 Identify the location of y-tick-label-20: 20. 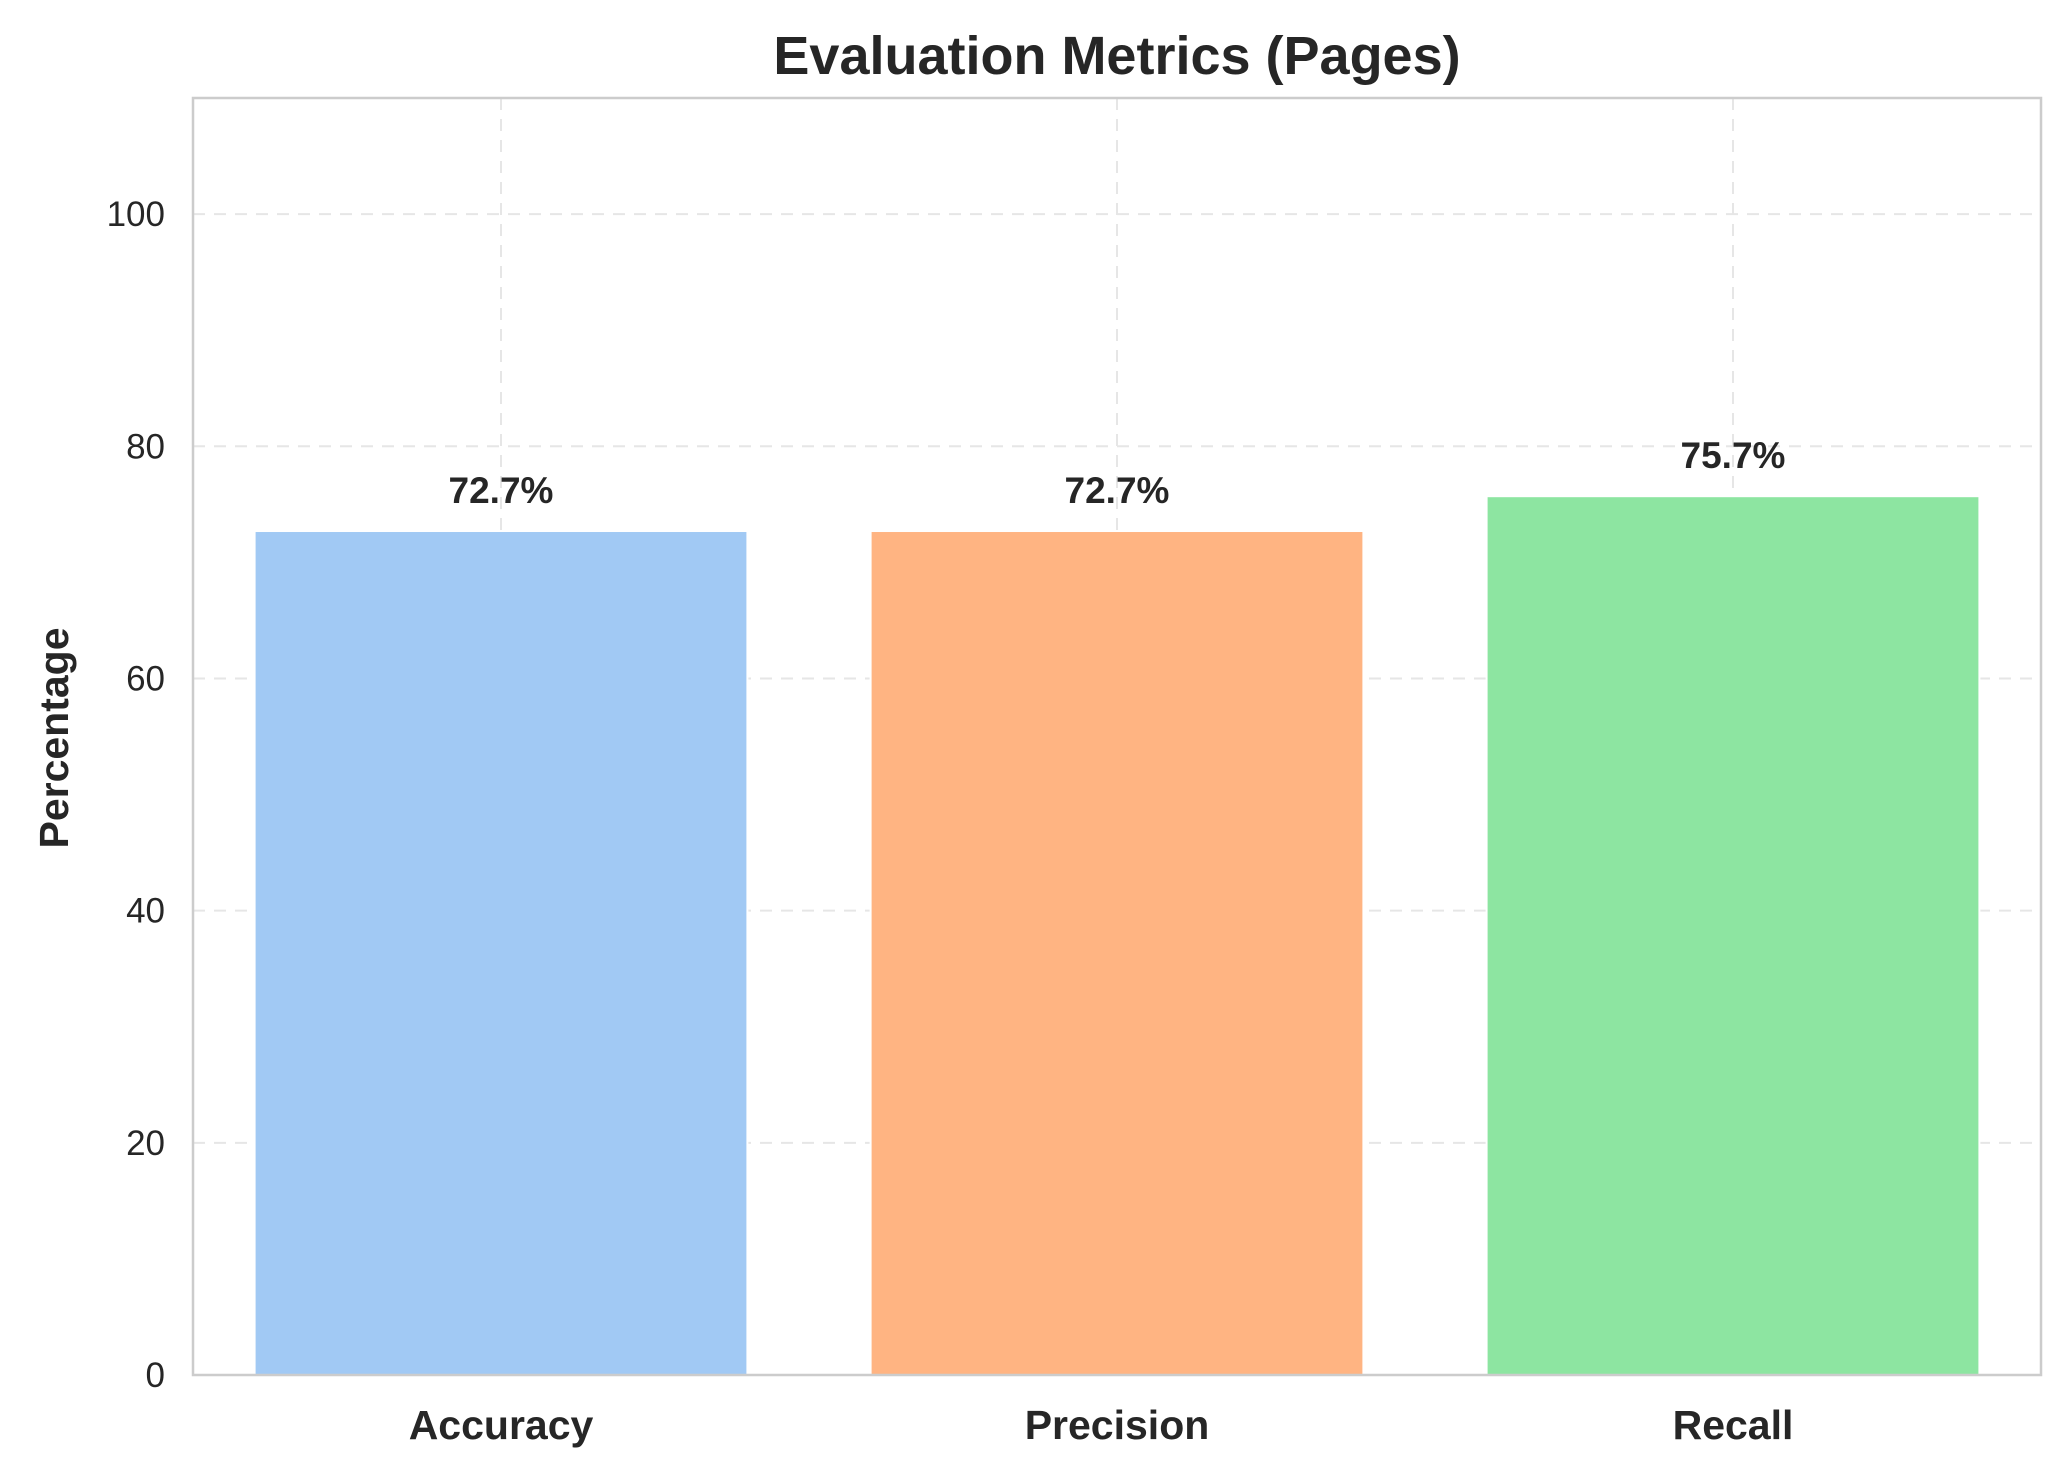
(145, 1143).